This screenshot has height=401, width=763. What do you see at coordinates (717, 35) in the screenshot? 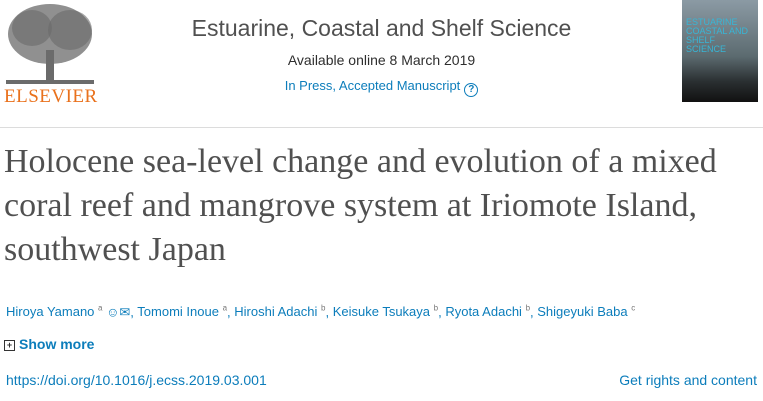
I see `cover-title: ESTUARINE COASTAL AND SHELF SCIENCE` at bounding box center [717, 35].